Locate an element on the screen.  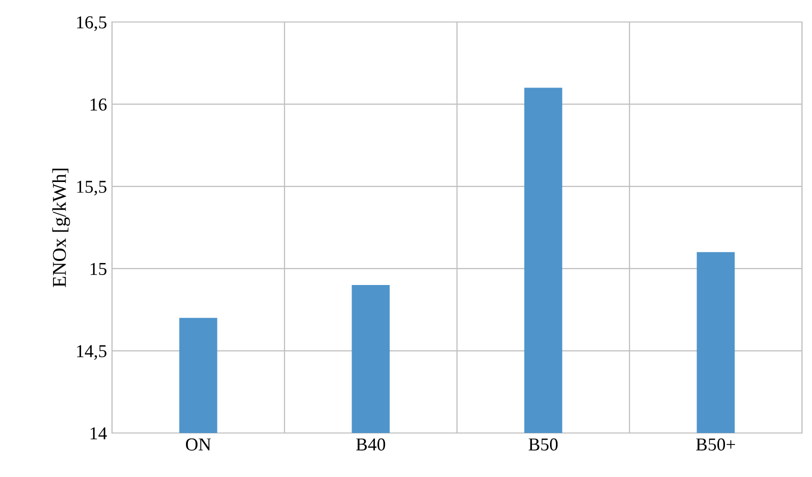
x-tick-label: ON is located at coordinates (198, 444).